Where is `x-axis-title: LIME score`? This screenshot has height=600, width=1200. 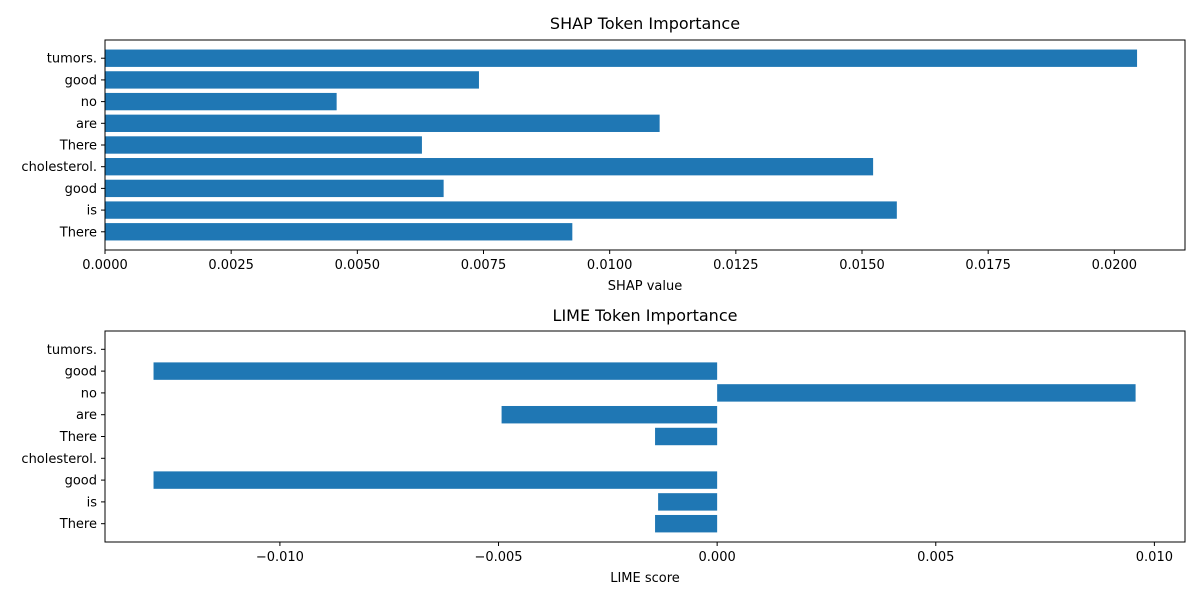
x-axis-title: LIME score is located at coordinates (645, 578).